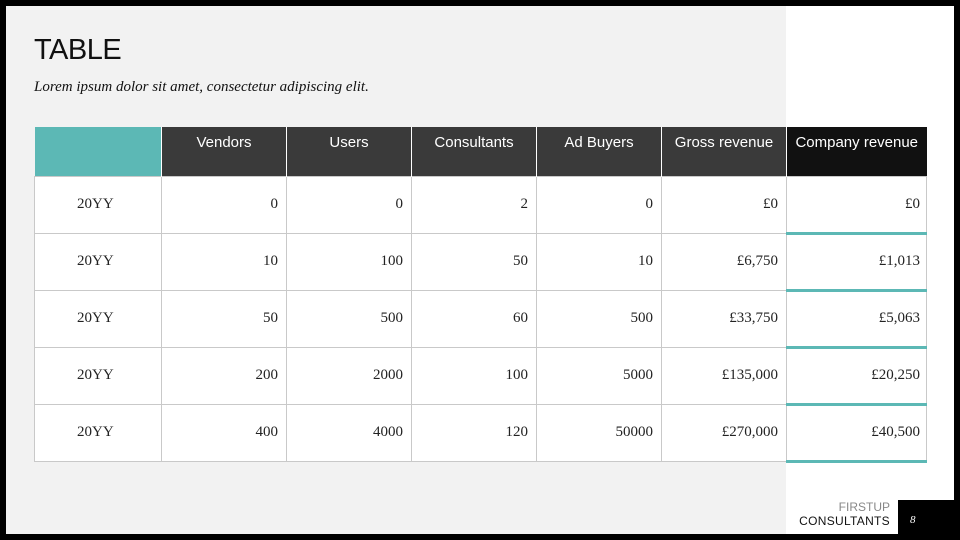 The width and height of the screenshot is (960, 540). Describe the element at coordinates (864, 507) in the screenshot. I see `logo-line-1: FIRSTUP` at that location.